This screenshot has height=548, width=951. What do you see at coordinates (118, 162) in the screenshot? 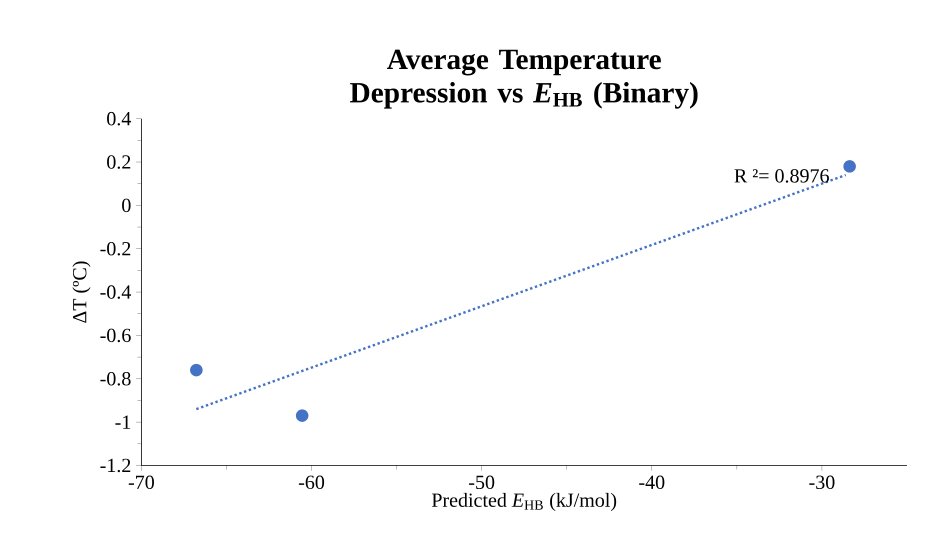
I see `y-tick-label: 0.2` at bounding box center [118, 162].